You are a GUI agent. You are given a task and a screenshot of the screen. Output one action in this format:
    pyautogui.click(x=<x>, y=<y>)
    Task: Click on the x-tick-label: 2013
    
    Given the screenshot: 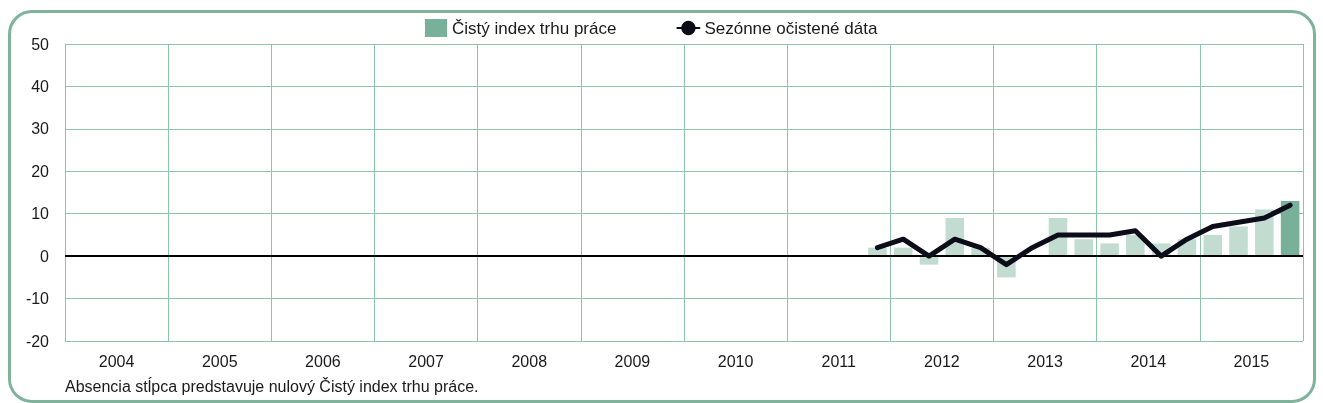 What is the action you would take?
    pyautogui.click(x=1045, y=361)
    